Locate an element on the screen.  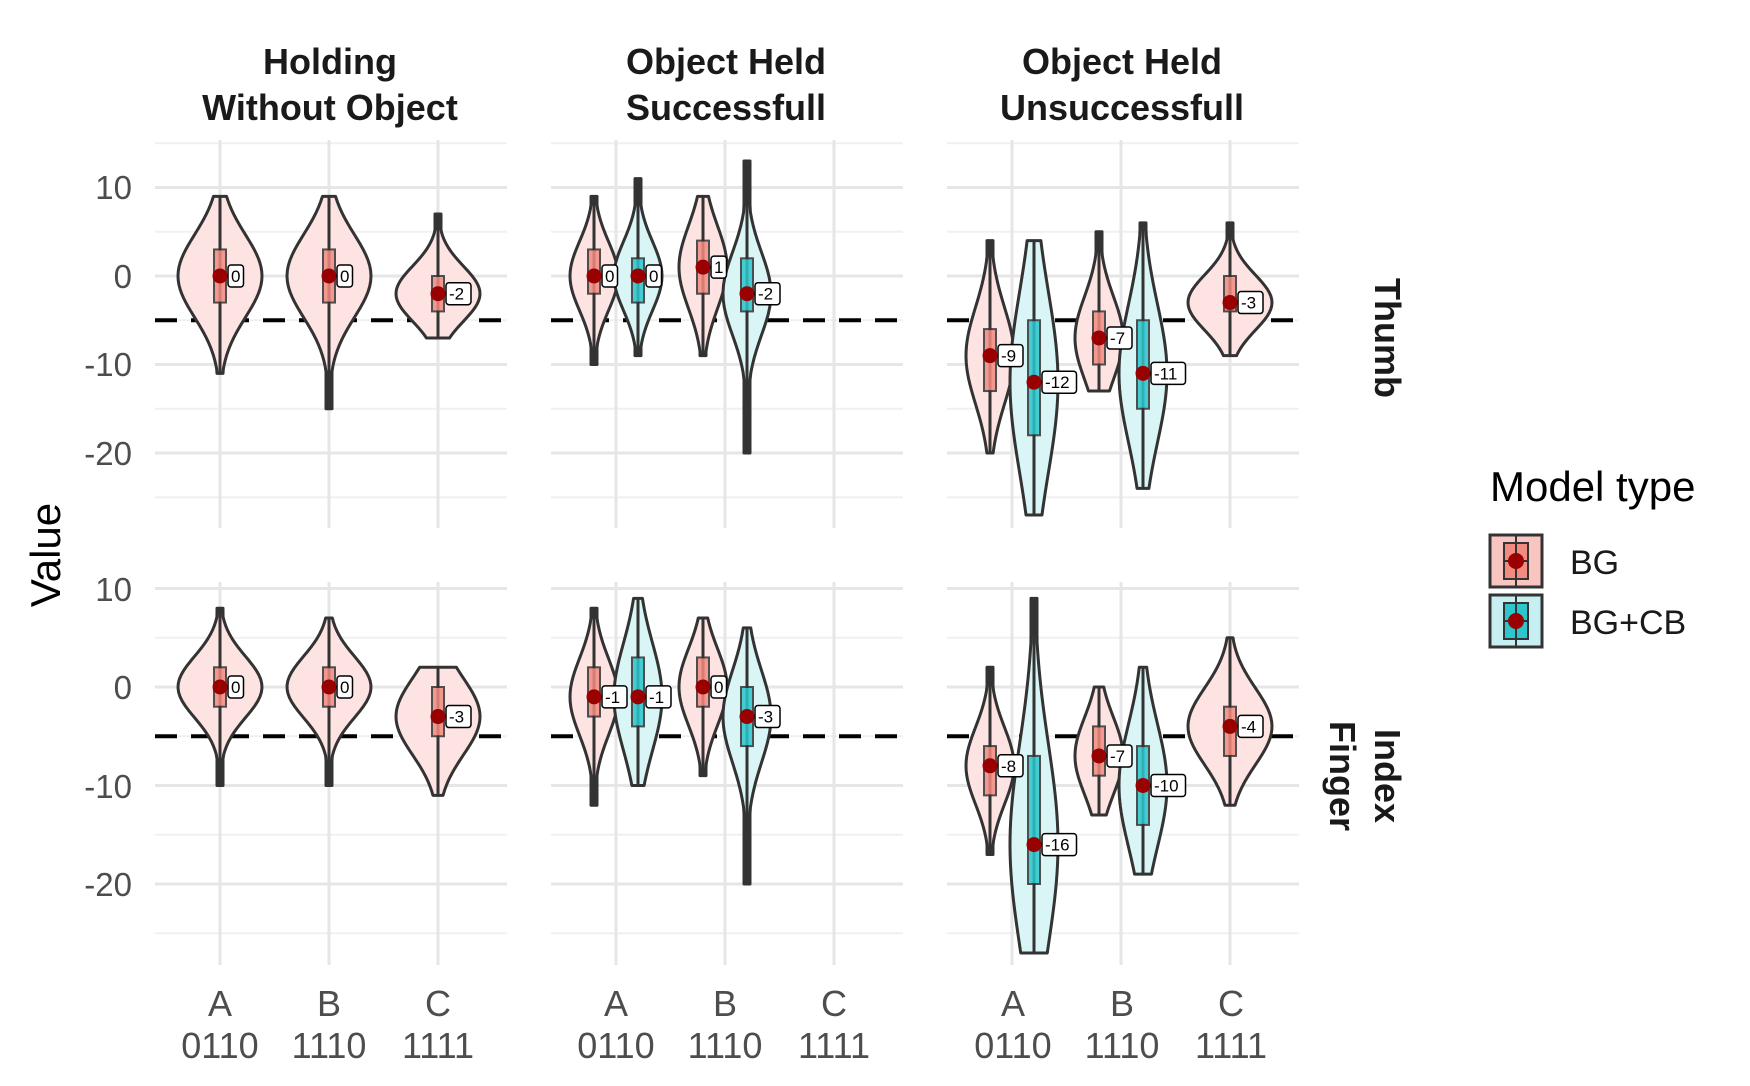
value-label: -12 is located at coordinates (1057, 382).